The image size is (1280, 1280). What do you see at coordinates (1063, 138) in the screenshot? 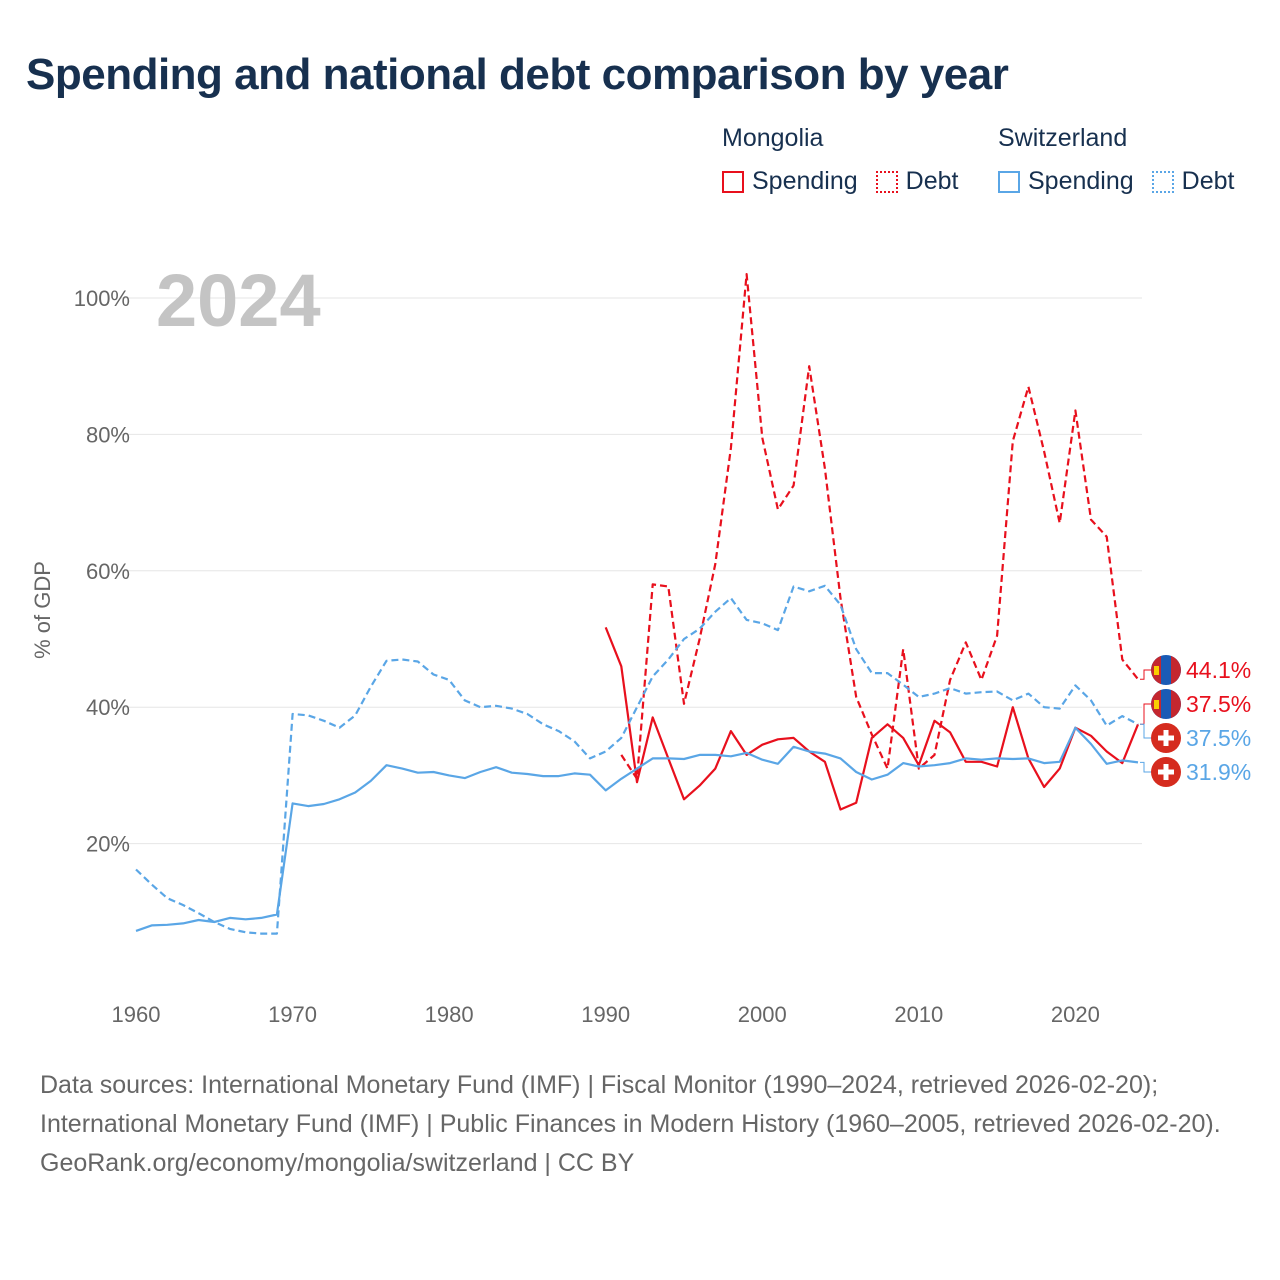
I see `legend-group-name: Switzerland` at bounding box center [1063, 138].